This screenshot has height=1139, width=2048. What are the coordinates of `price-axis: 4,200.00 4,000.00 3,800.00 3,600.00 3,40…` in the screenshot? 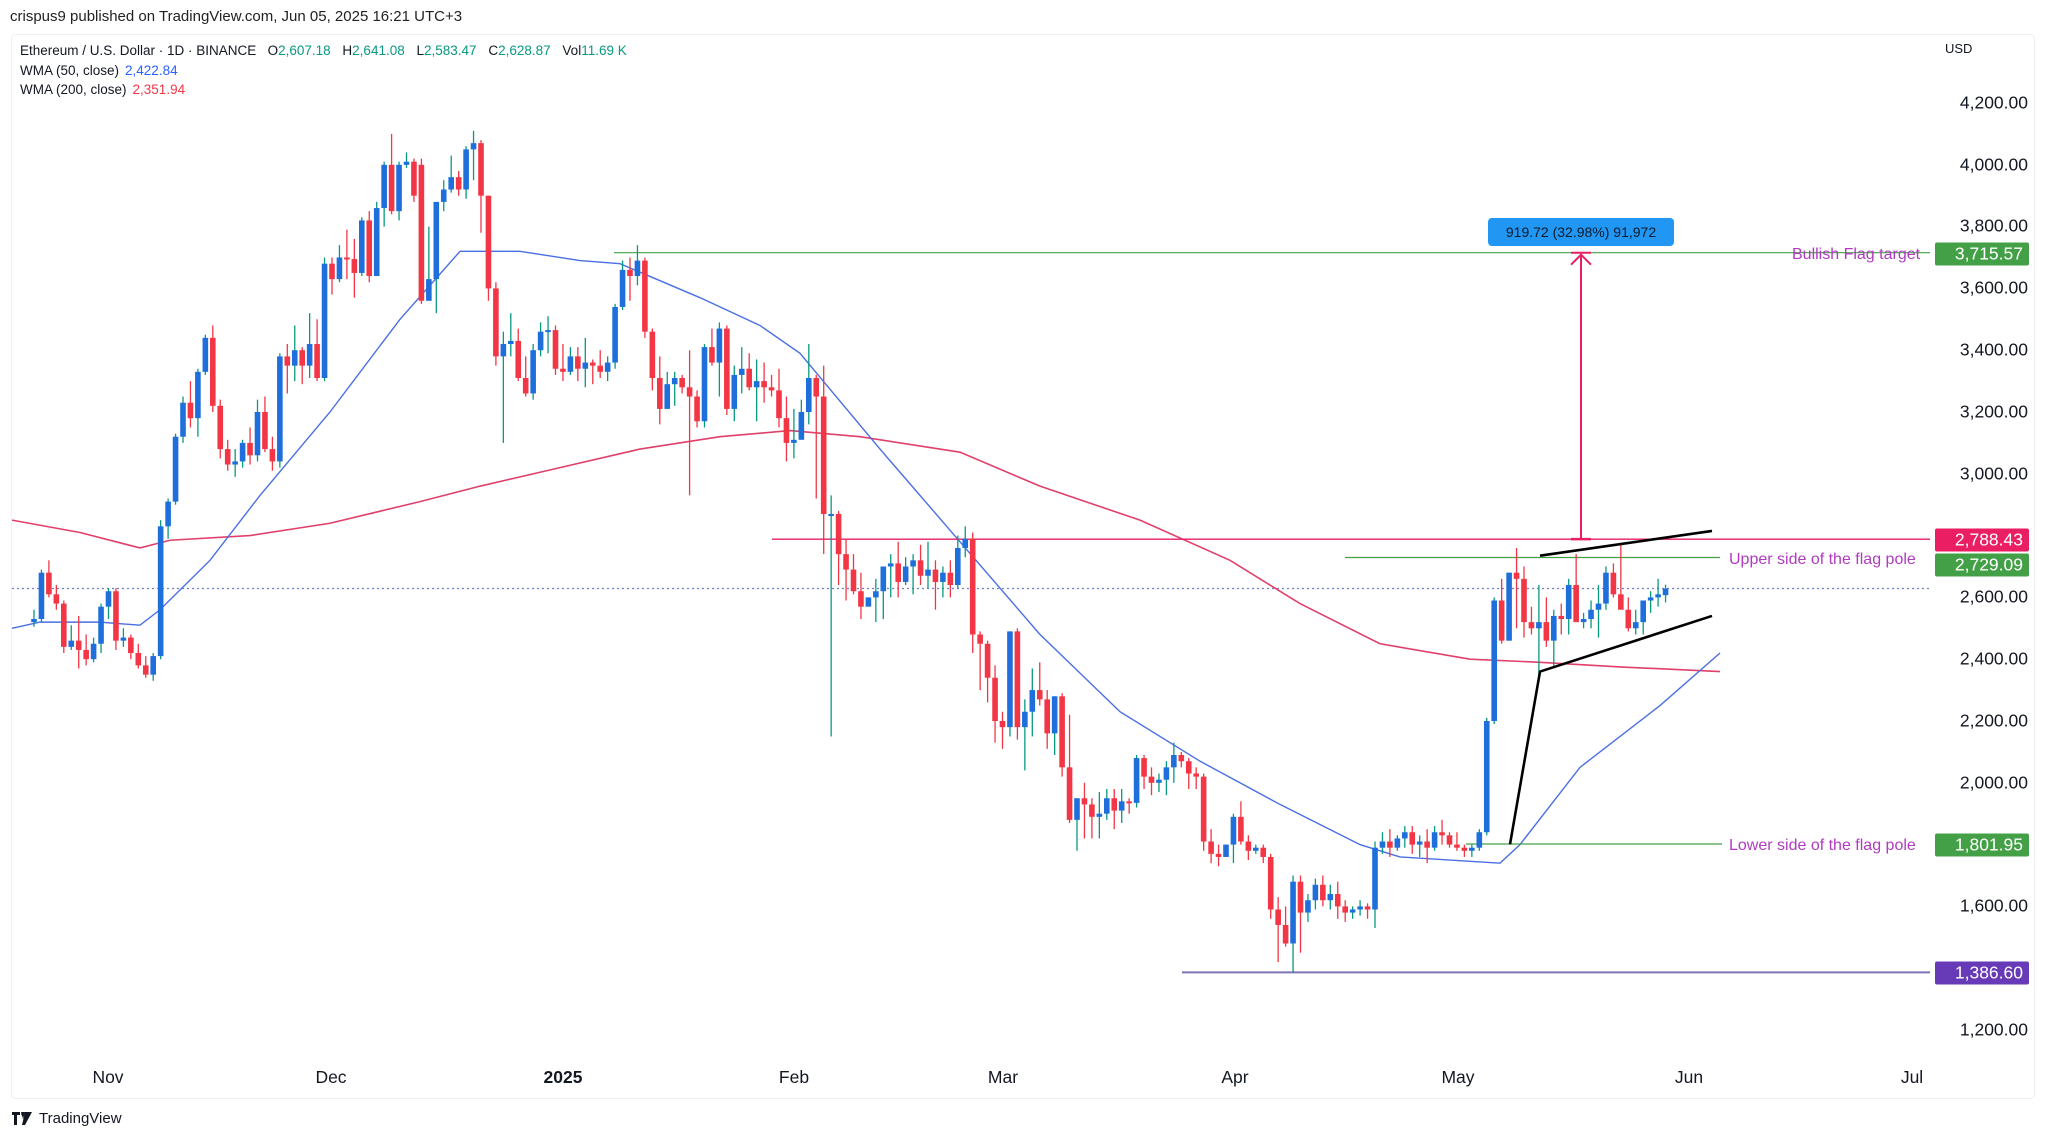 It's located at (1988, 550).